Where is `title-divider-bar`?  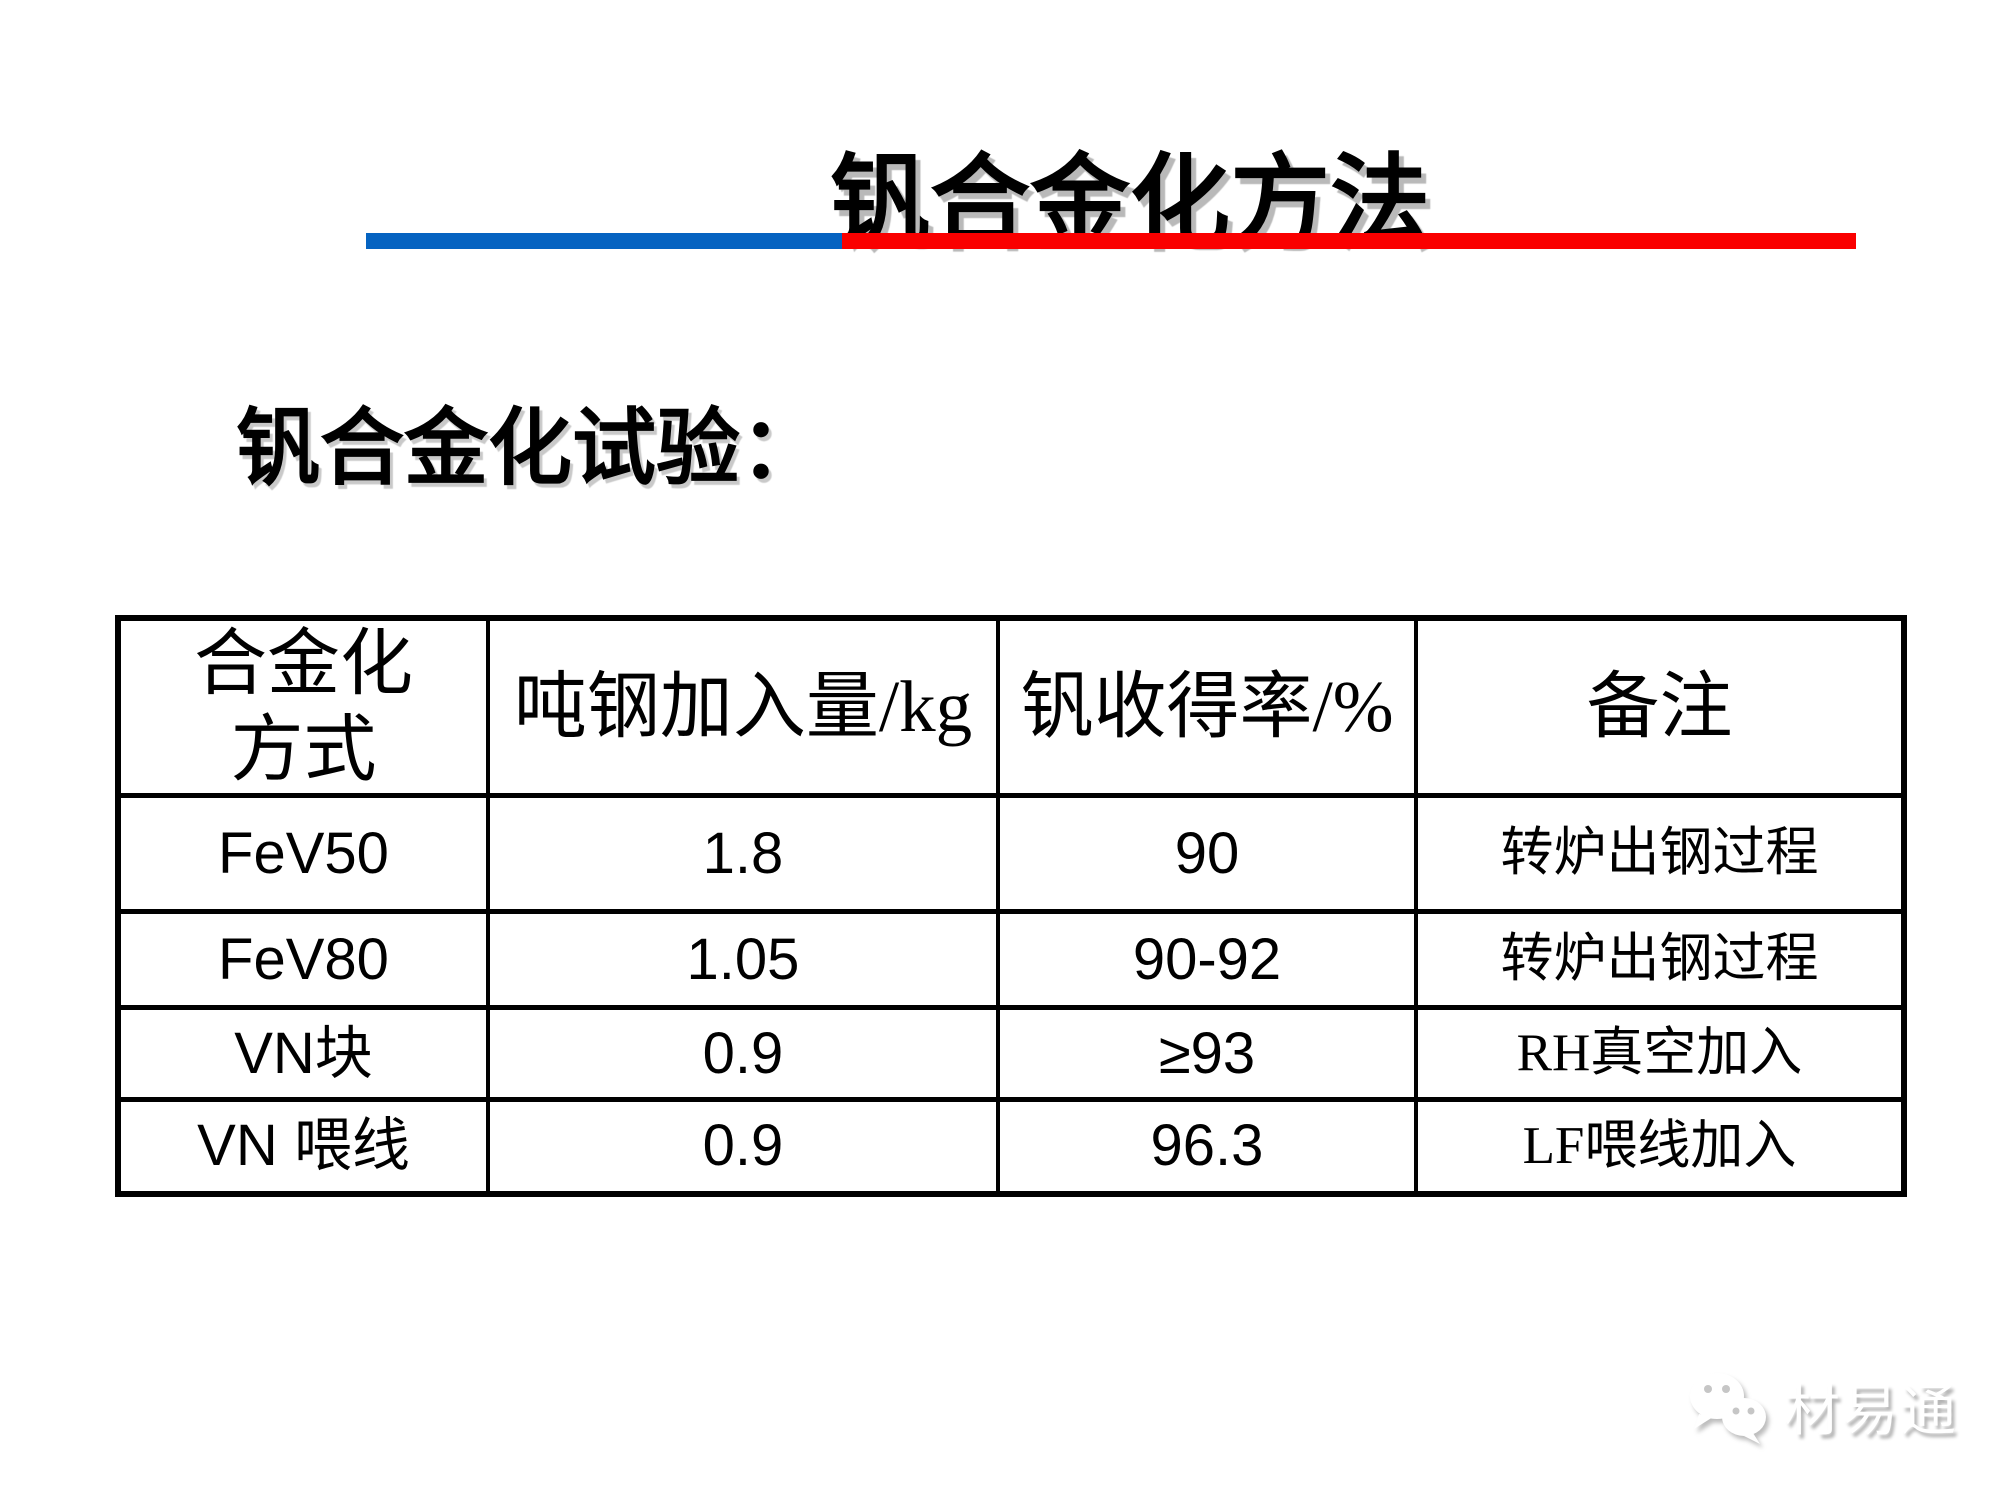
title-divider-bar is located at coordinates (1111, 241).